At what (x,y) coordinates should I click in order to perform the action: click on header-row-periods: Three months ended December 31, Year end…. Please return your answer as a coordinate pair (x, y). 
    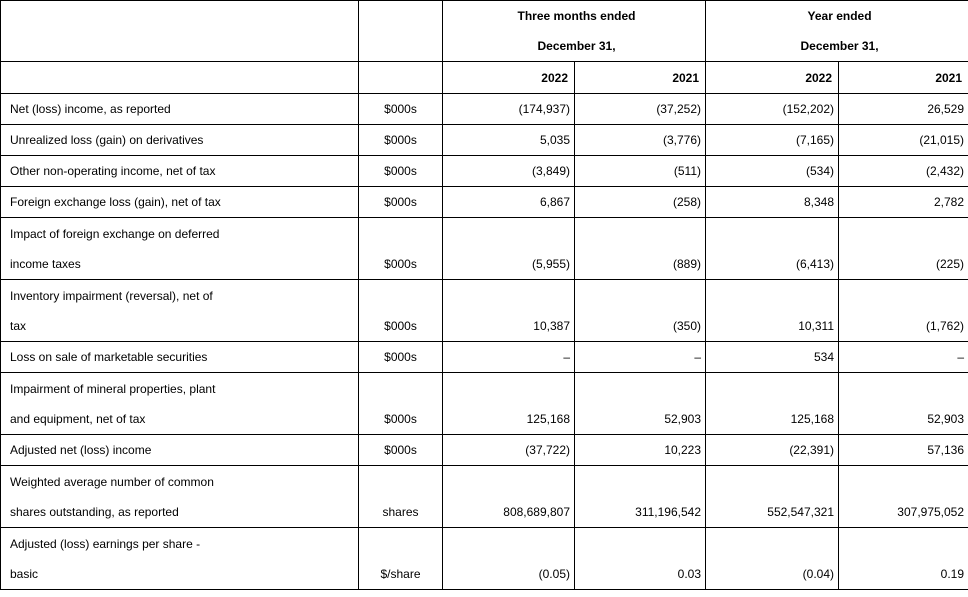
    Looking at the image, I should click on (484, 31).